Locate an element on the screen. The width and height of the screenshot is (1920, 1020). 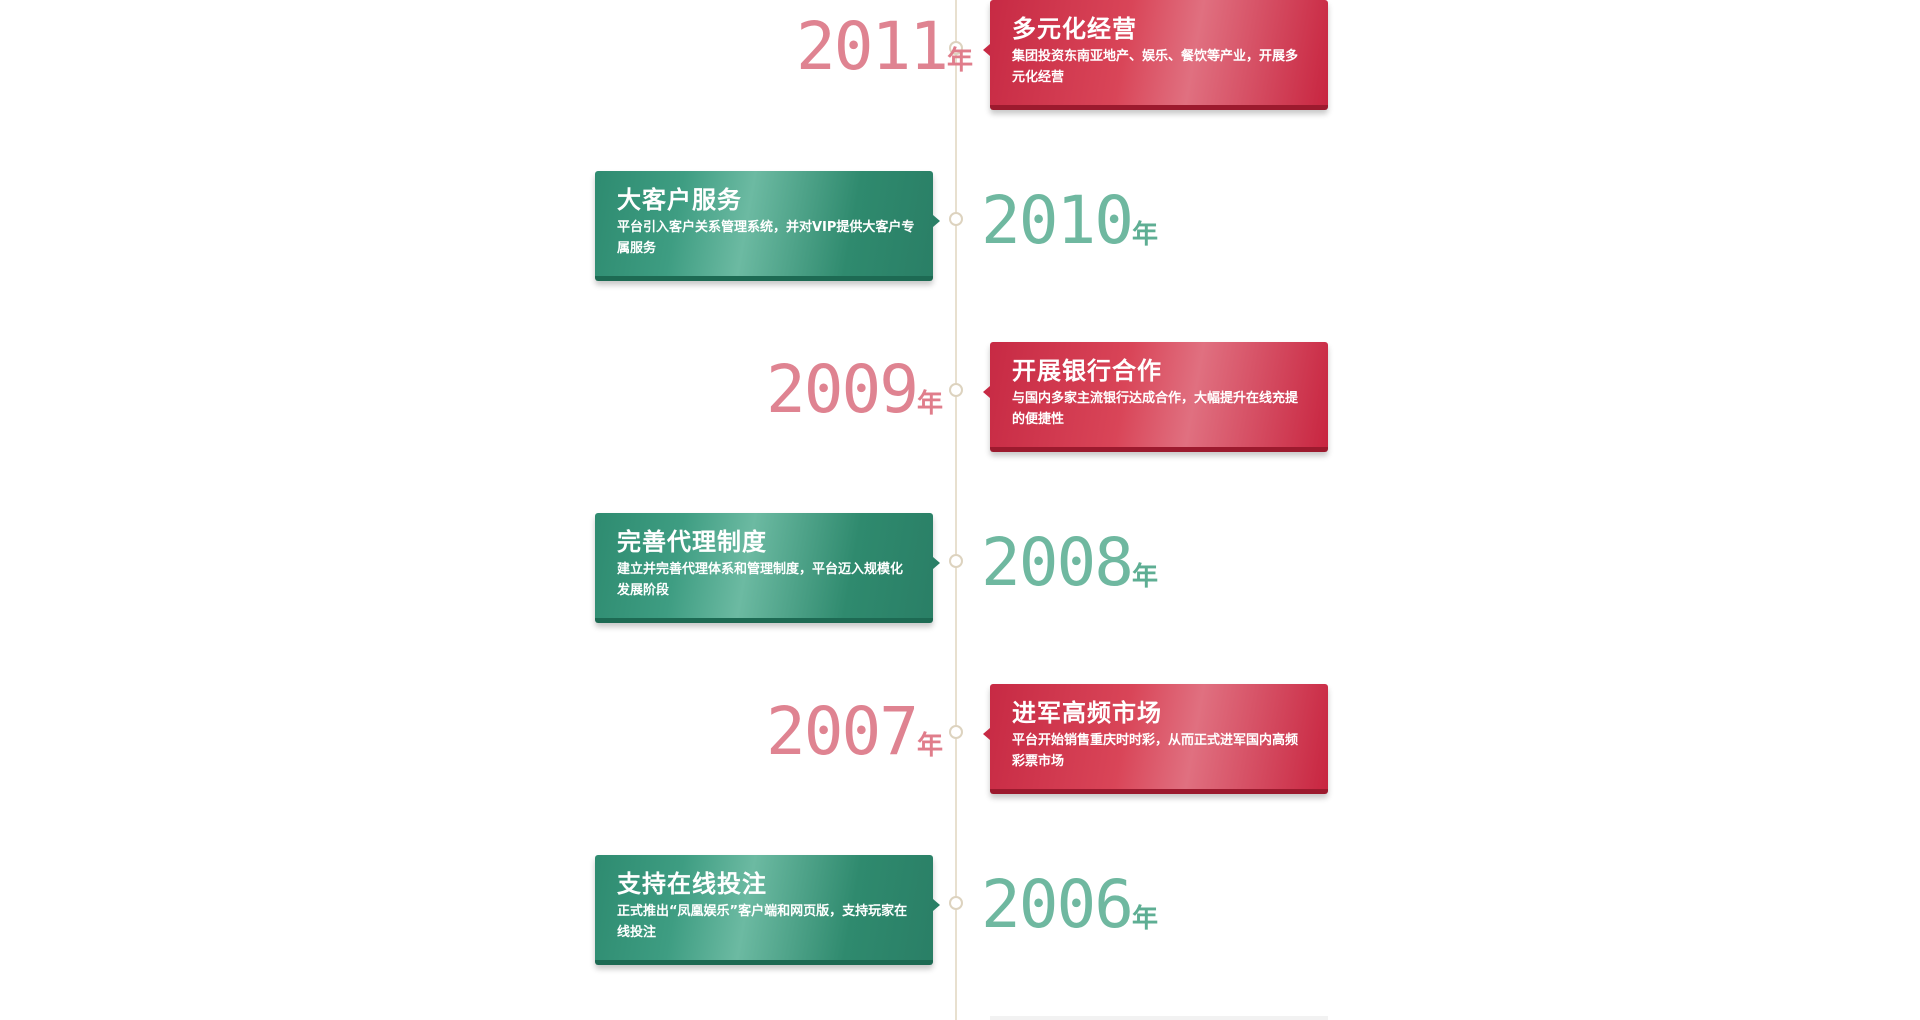
timeline-card: 完善代理制度 建立并完善代理体系和管理制度，平台迈入规模化发展阶段 is located at coordinates (767, 568).